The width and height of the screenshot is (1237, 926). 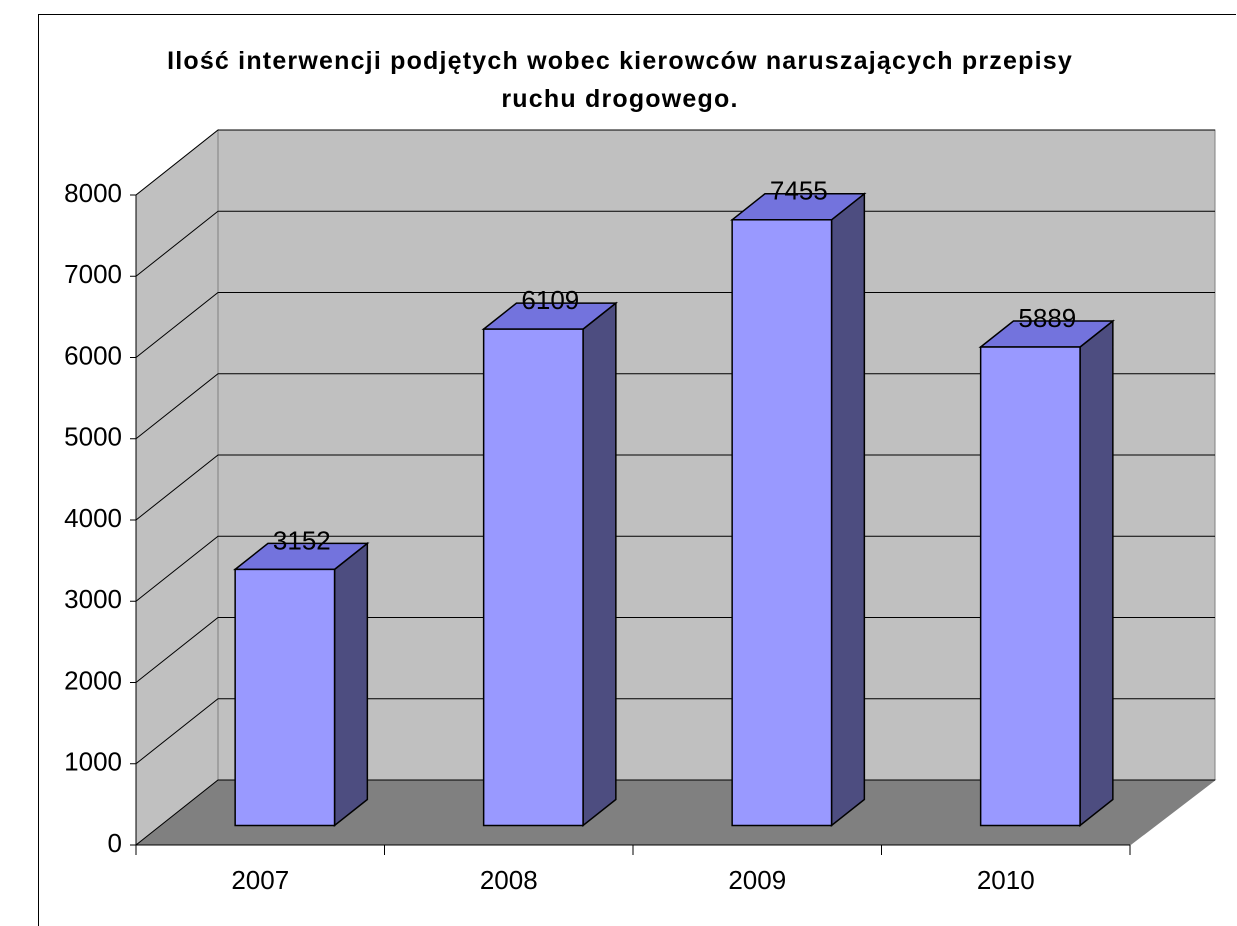 I want to click on value-label: 5889, so click(x=1047, y=318).